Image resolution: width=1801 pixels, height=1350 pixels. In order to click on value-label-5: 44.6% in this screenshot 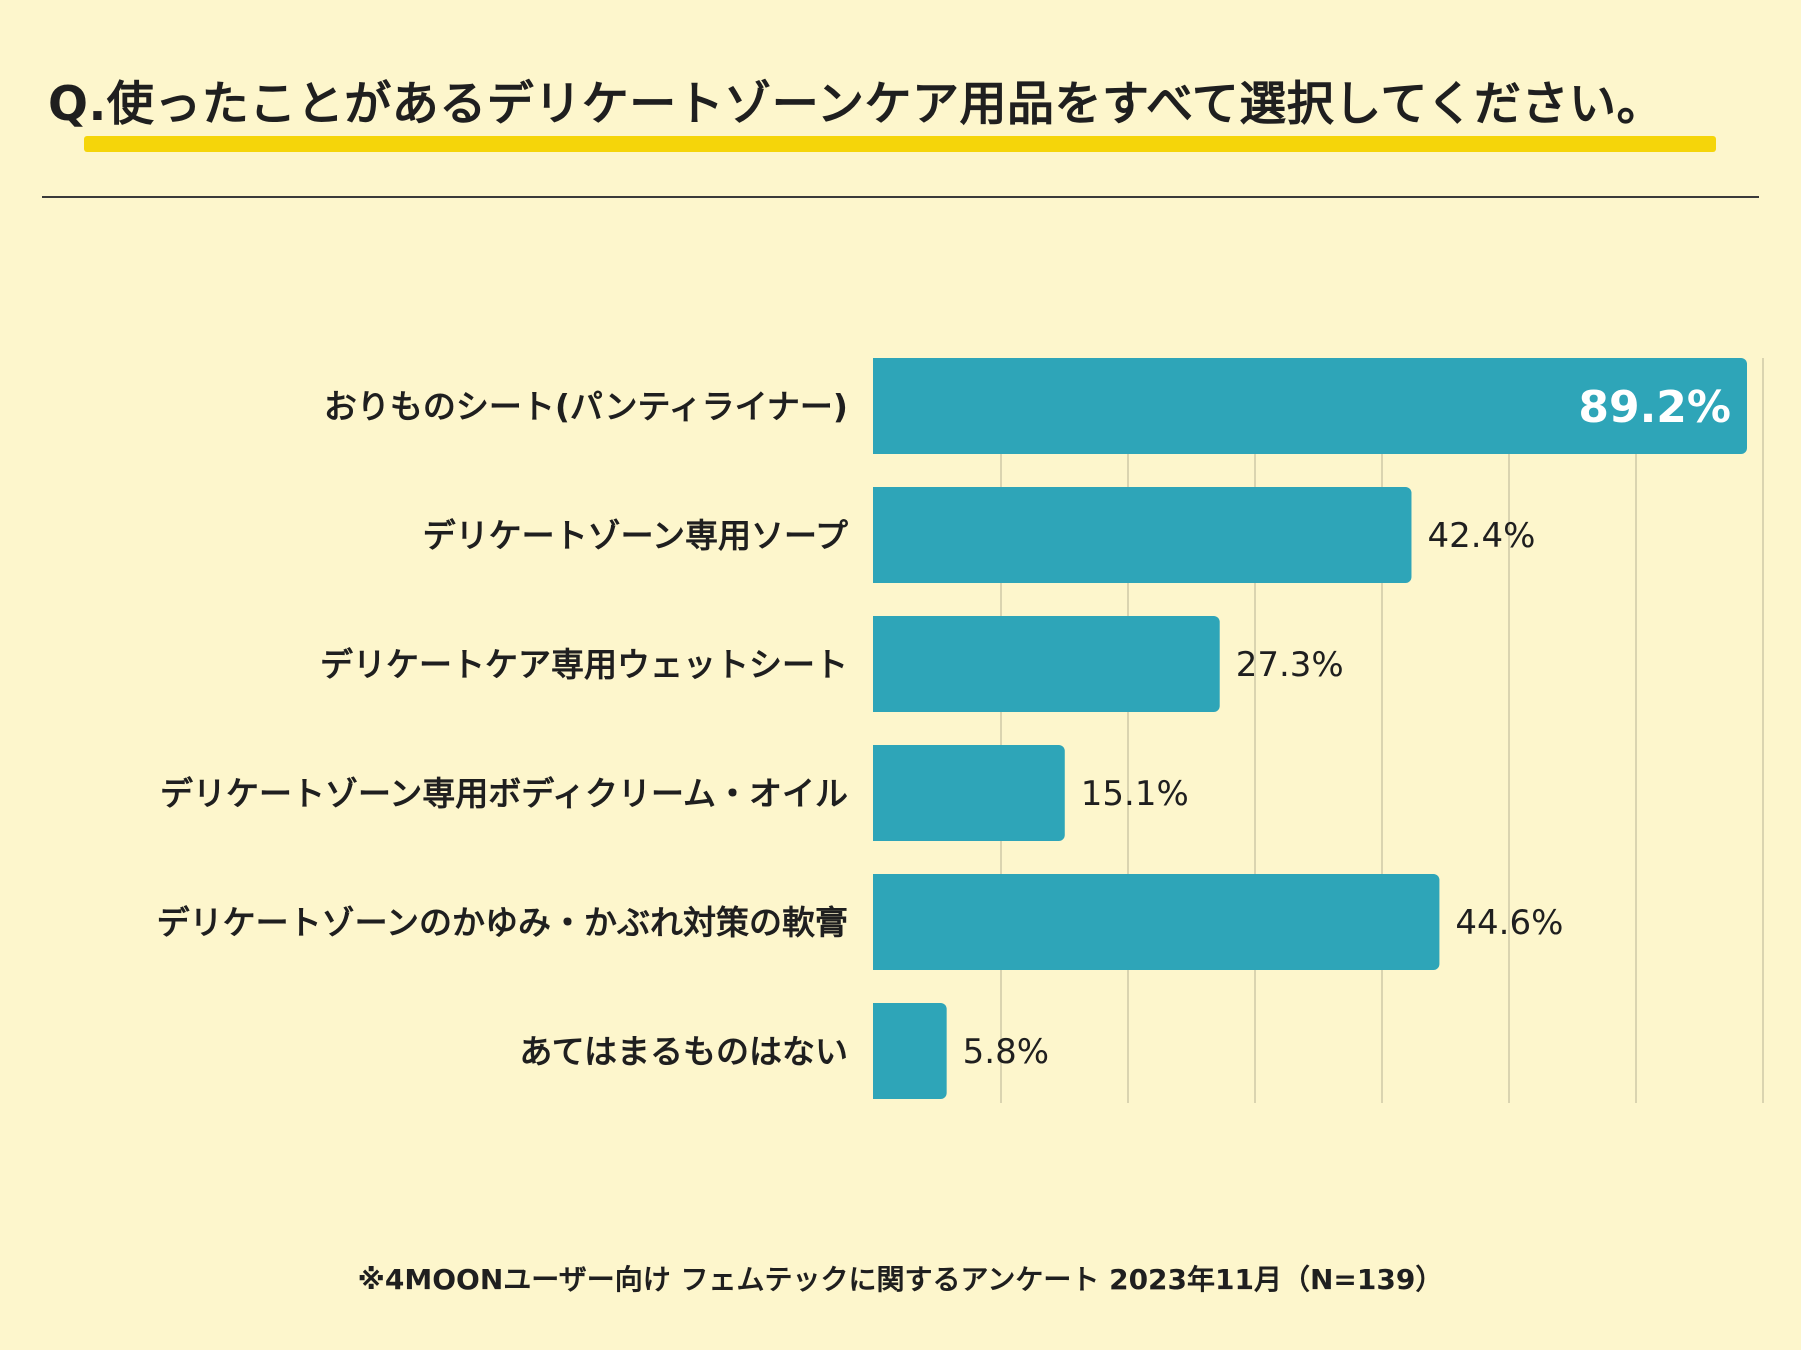, I will do `click(1509, 923)`.